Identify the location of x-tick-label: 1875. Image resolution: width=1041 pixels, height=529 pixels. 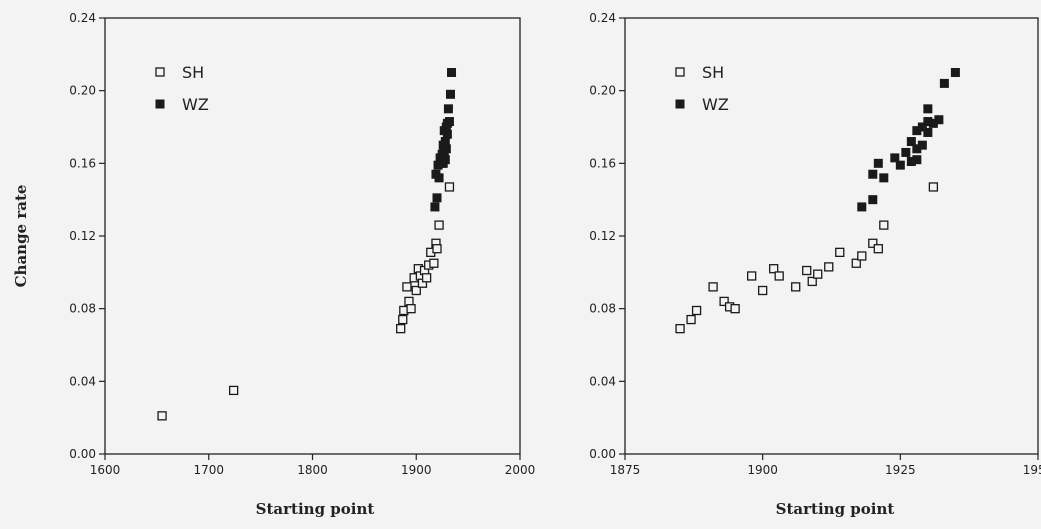
(625, 470).